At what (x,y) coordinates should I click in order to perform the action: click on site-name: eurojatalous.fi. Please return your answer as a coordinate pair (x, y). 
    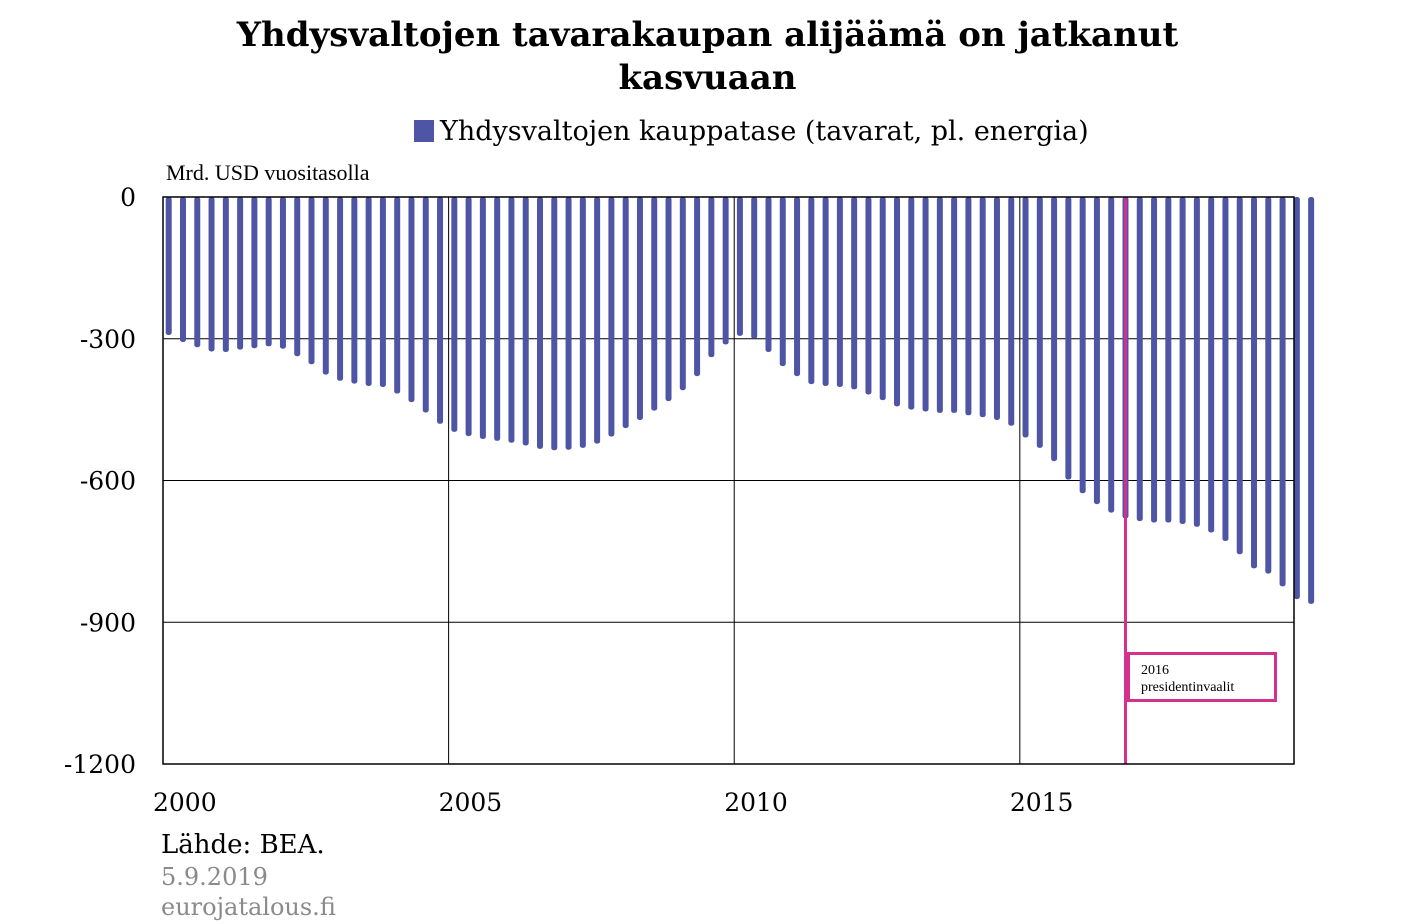
    Looking at the image, I should click on (248, 907).